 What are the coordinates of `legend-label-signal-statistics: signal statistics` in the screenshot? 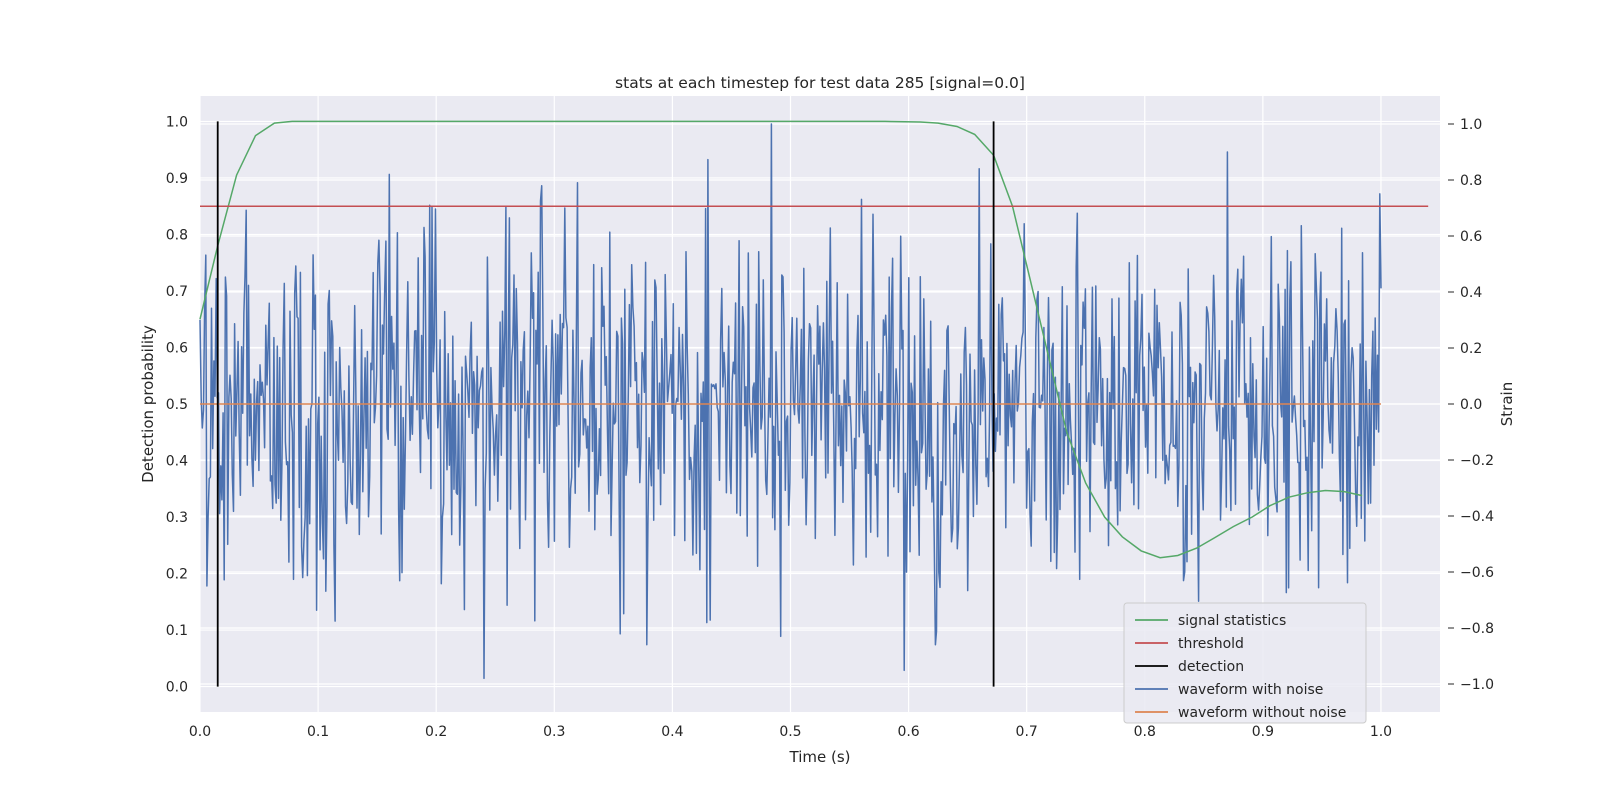 It's located at (1232, 621).